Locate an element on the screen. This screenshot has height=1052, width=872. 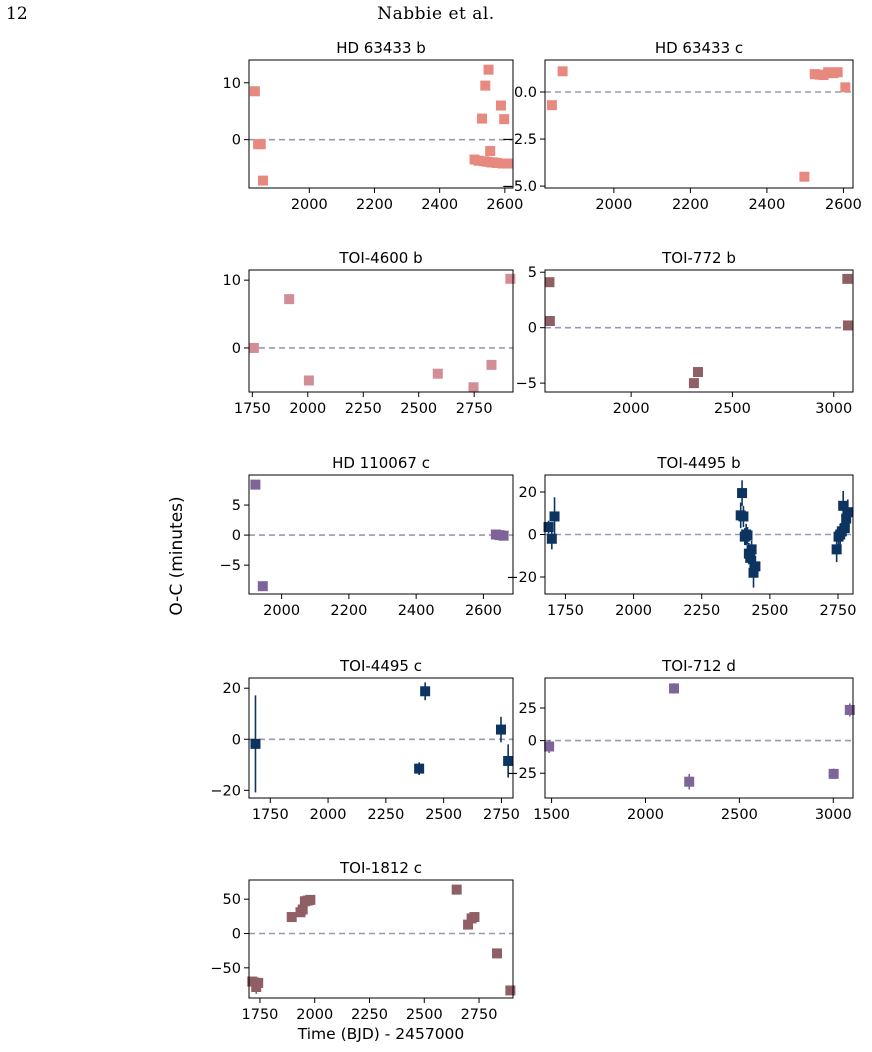
panel-7: TOI-4495 c 1750 2000 2250 2500 2750 20 0 −20 is located at coordinates (365, 740).